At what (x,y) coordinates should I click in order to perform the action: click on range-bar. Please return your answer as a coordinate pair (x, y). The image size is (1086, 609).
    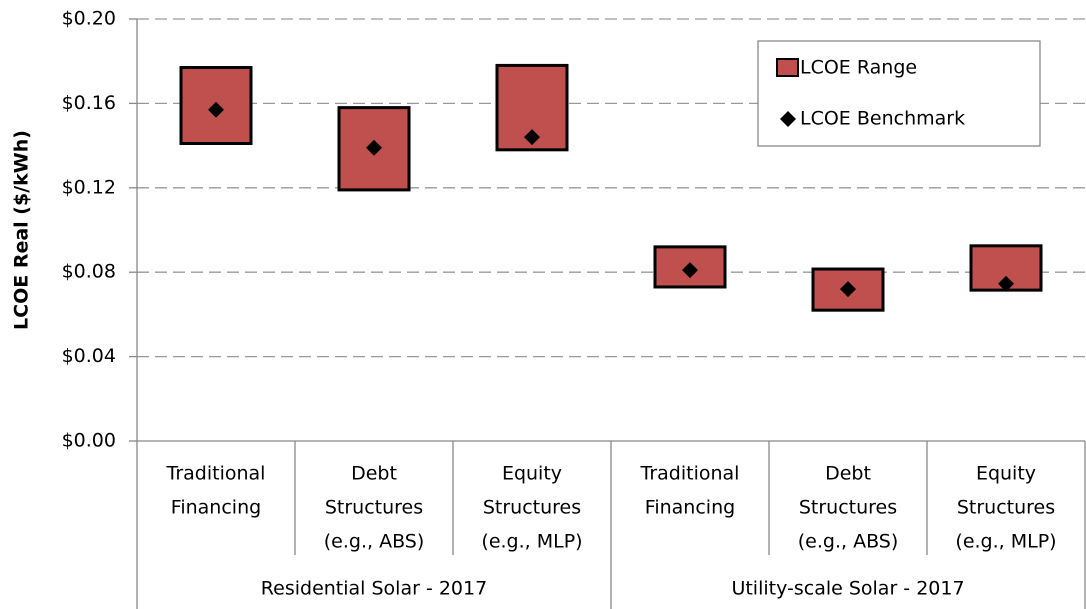
    Looking at the image, I should click on (690, 267).